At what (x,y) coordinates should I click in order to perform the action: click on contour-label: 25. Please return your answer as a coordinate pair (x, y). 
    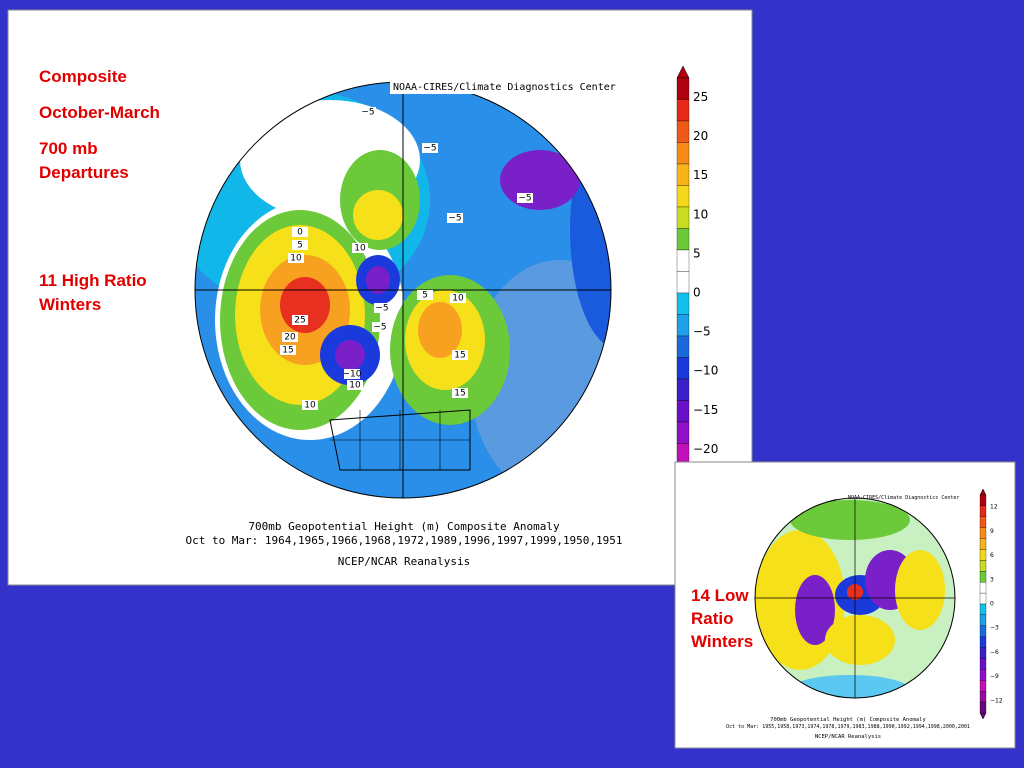
    Looking at the image, I should click on (299, 321).